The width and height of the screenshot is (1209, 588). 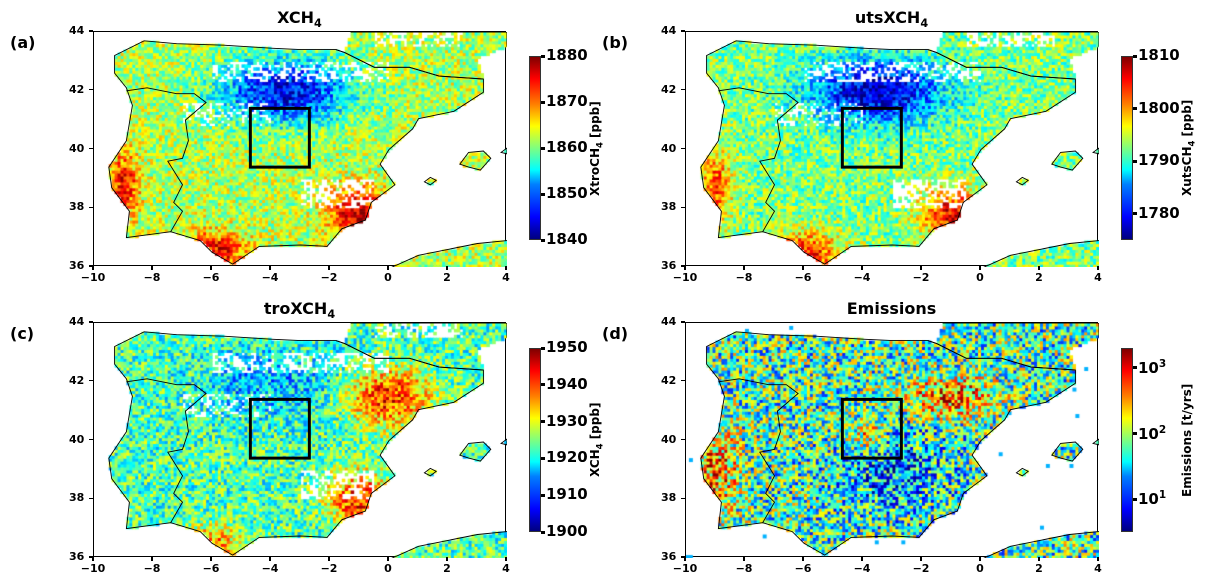 I want to click on y-tick-label: 38, so click(x=77, y=498).